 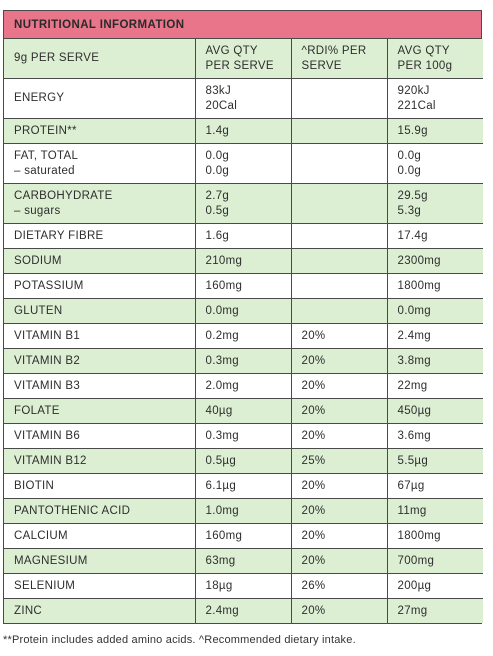 What do you see at coordinates (434, 361) in the screenshot?
I see `per-100g-value: 3.8mg` at bounding box center [434, 361].